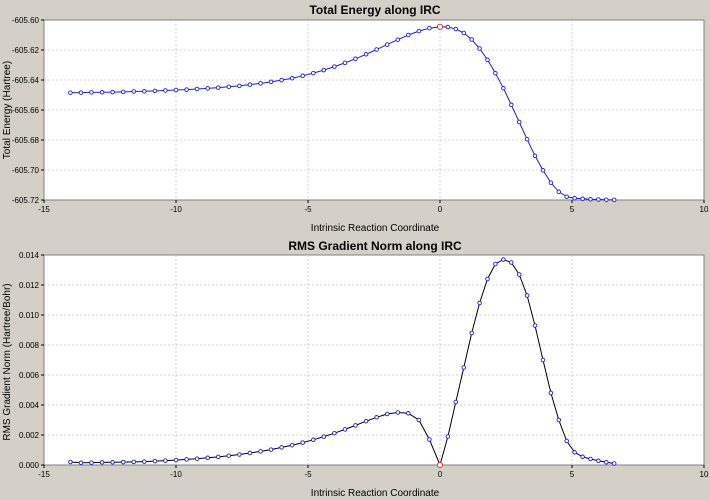  I want to click on y-axis-label: Total Energy (Hartree), so click(7, 110).